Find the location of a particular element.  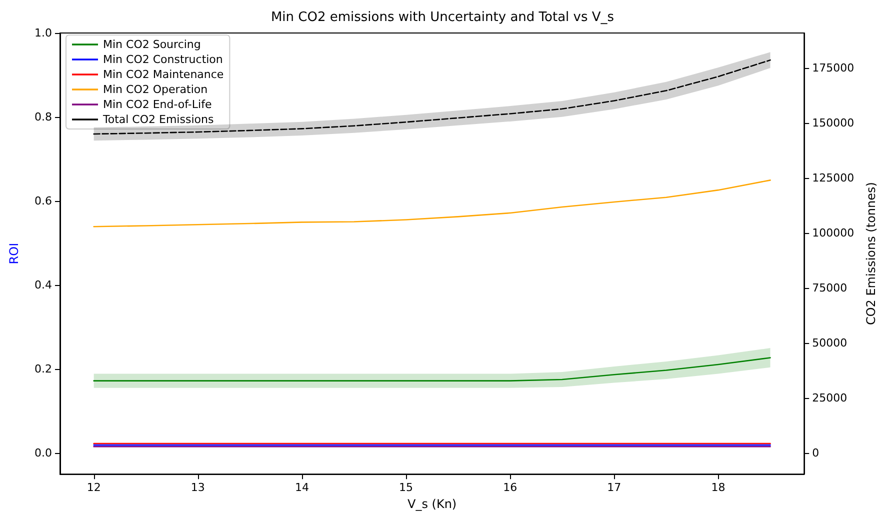

x-tick-label: 18 is located at coordinates (718, 487).